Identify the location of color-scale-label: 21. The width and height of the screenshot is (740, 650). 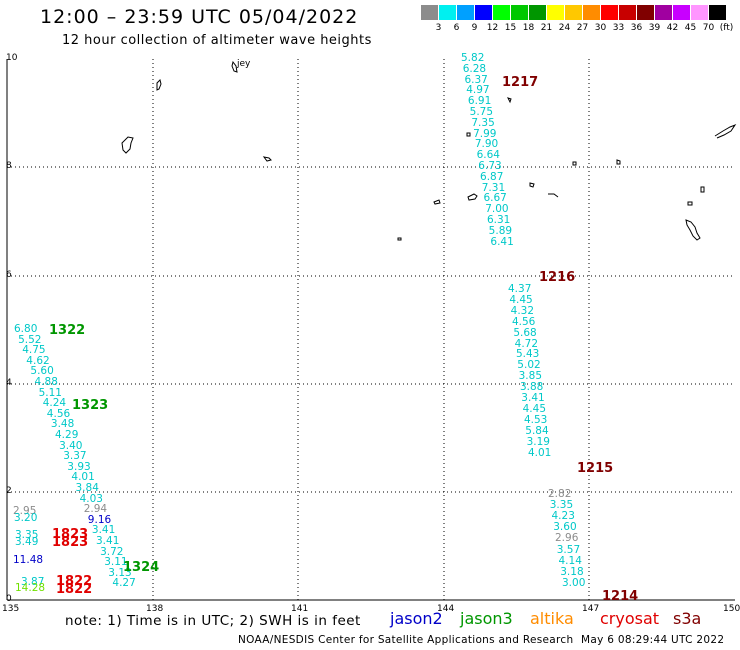
(546, 28).